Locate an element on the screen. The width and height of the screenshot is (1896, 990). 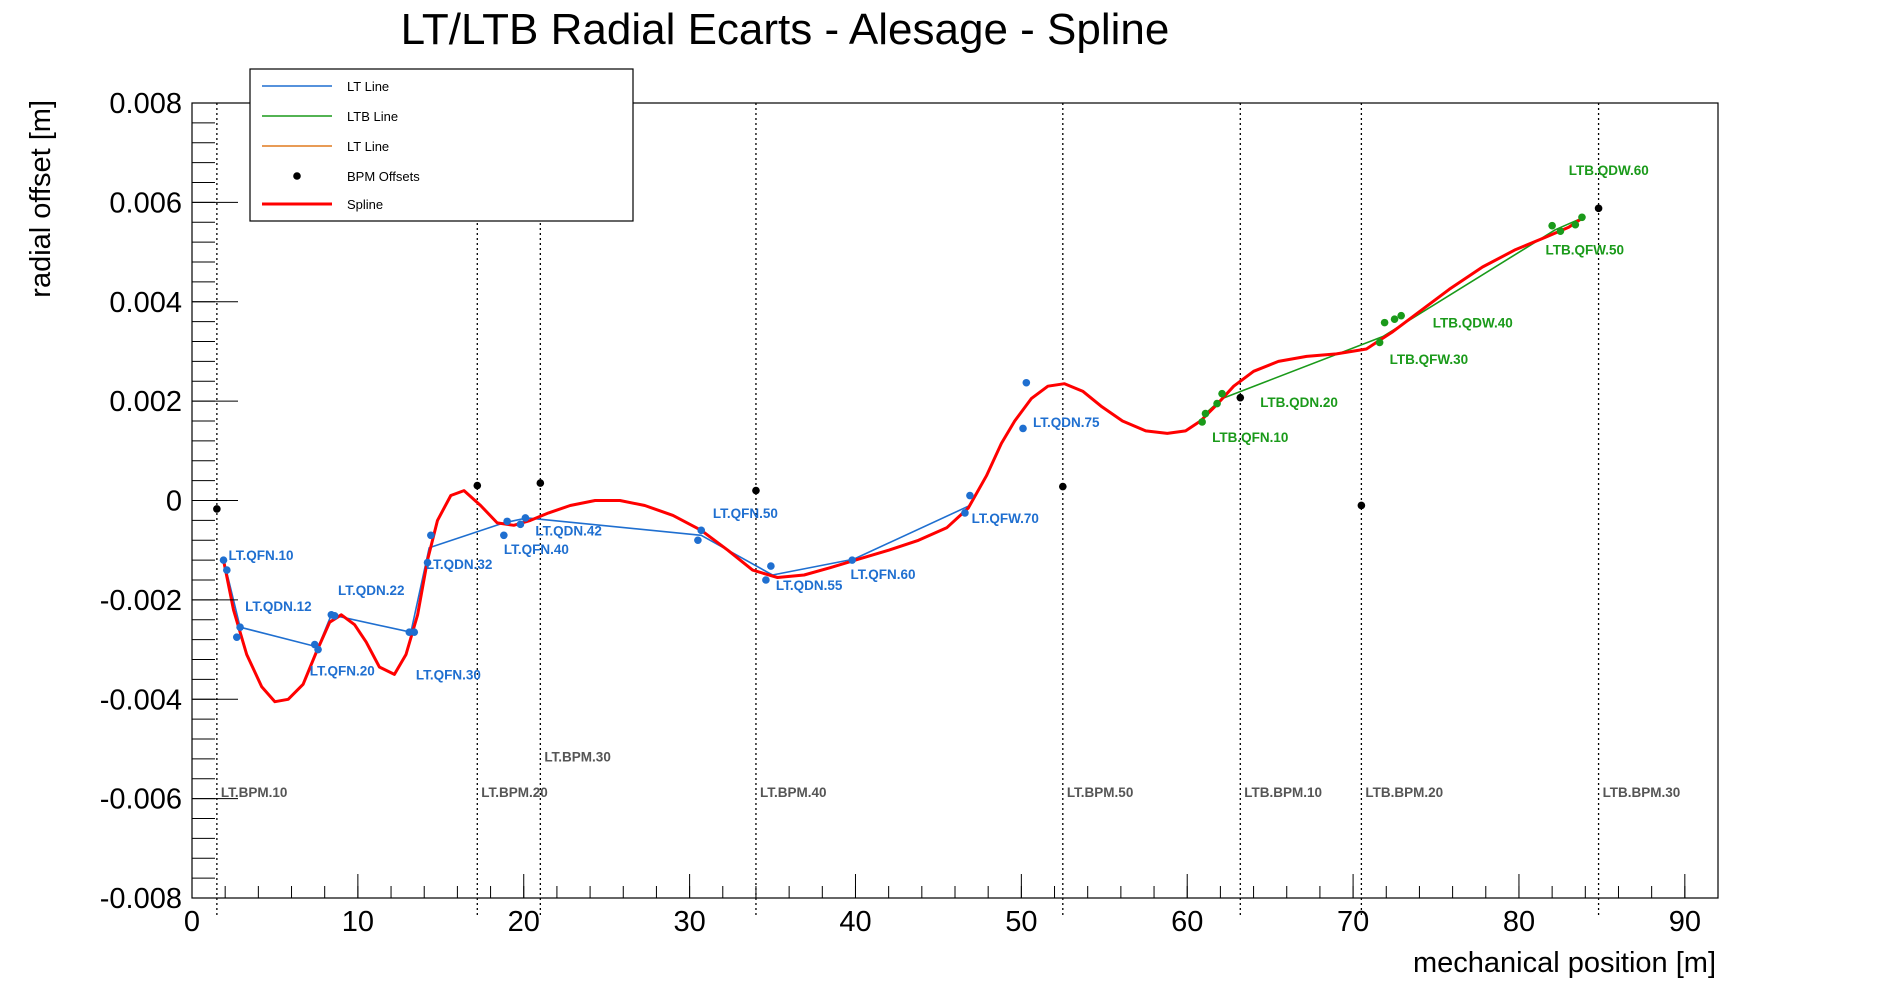
x-tick-label: 60 is located at coordinates (1187, 922).